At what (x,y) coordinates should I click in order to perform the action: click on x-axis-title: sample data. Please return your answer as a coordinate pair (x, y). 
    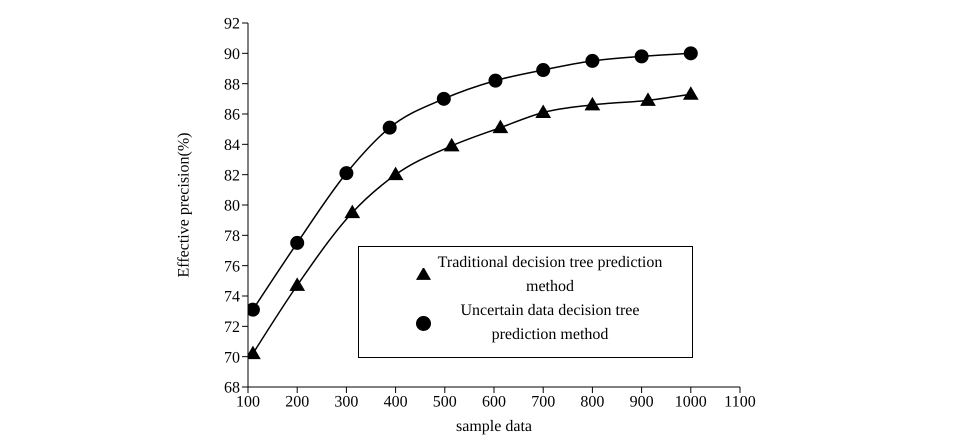
    Looking at the image, I should click on (494, 426).